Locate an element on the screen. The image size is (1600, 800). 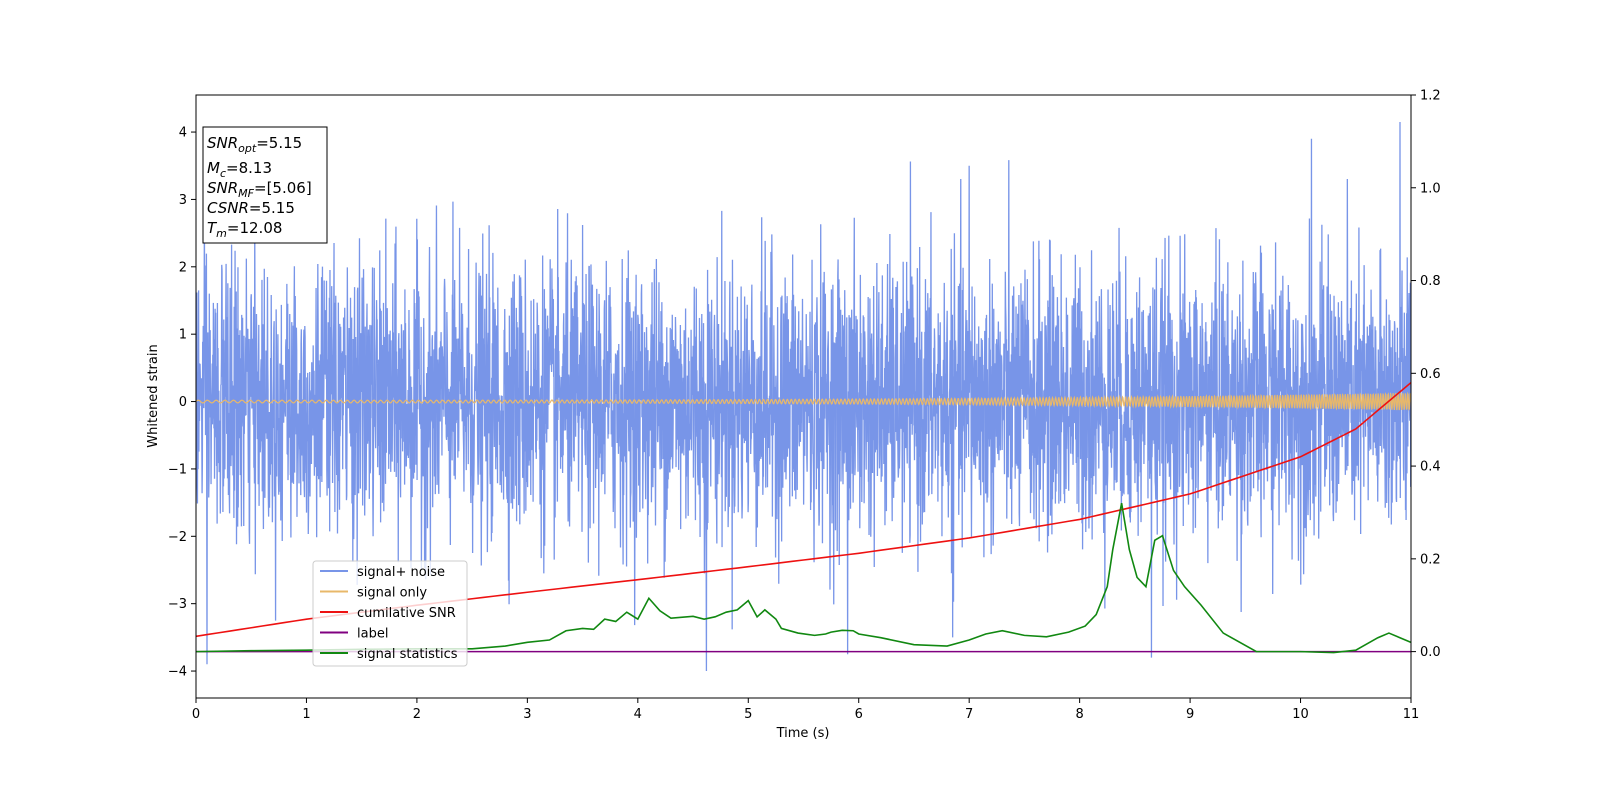
y2-tick-label-6: 1.2 is located at coordinates (1430, 96).